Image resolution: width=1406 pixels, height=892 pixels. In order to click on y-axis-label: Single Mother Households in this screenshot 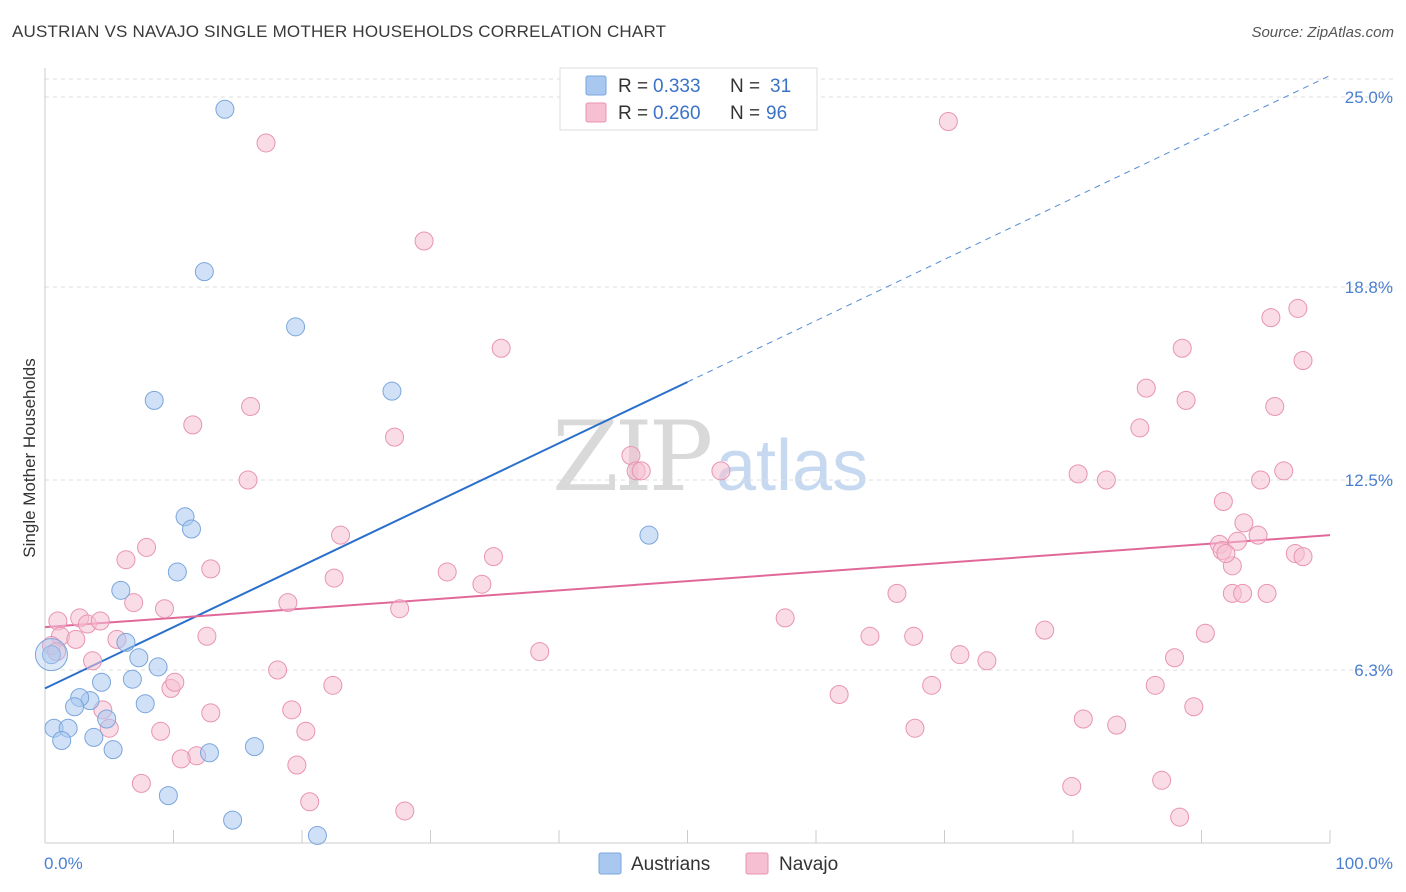, I will do `click(29, 457)`.